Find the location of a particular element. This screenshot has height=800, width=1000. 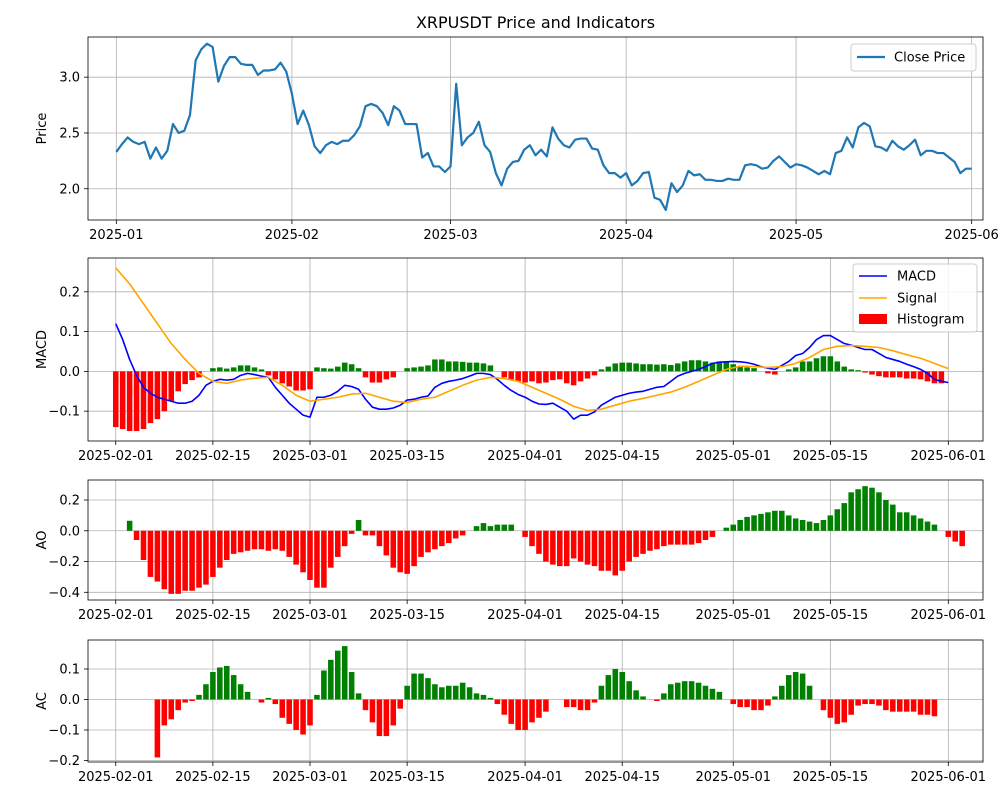

legend-box is located at coordinates (913, 57).